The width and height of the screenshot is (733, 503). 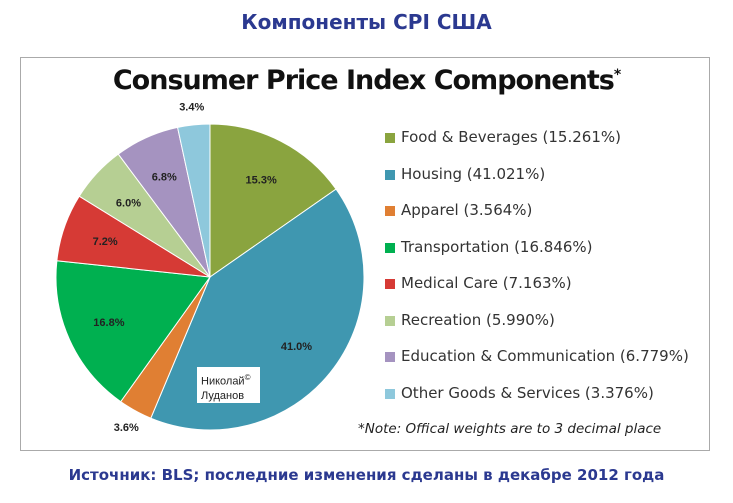 I want to click on page-title: Компоненты CPI США, so click(x=366, y=22).